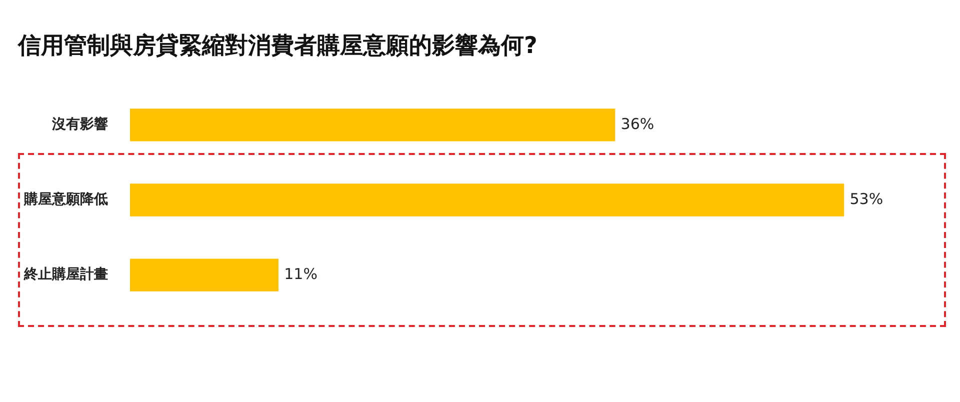 This screenshot has width=960, height=402. Describe the element at coordinates (65, 274) in the screenshot. I see `y-tick-label: 終止購屋計畫` at that location.